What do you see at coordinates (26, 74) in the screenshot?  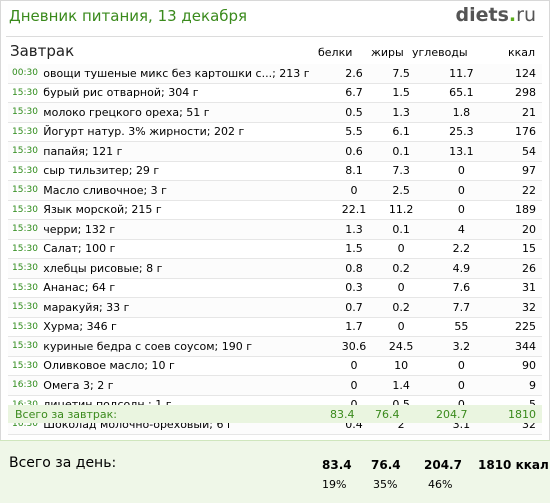 I see `entry-time: 00:30` at bounding box center [26, 74].